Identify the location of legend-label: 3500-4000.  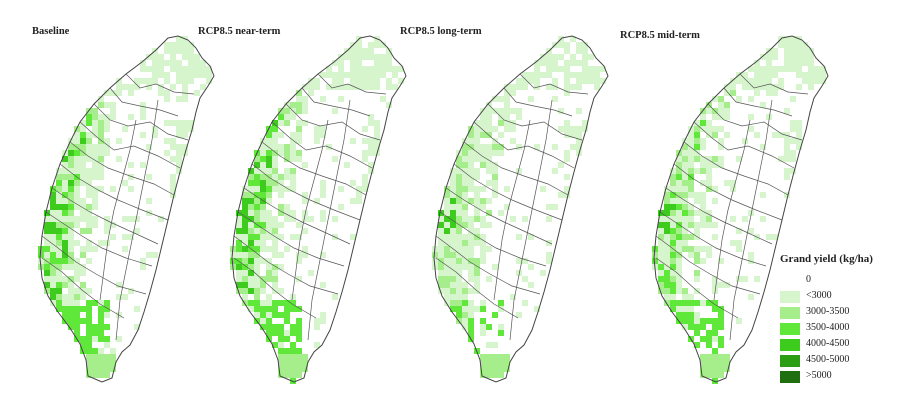
(828, 327).